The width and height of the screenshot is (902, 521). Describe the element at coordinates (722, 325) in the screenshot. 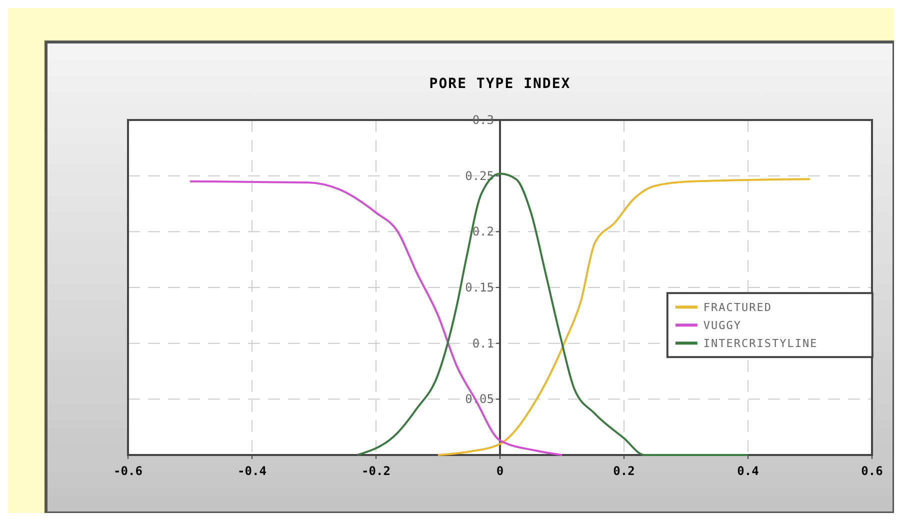

I see `legend-label: VUGGY` at that location.